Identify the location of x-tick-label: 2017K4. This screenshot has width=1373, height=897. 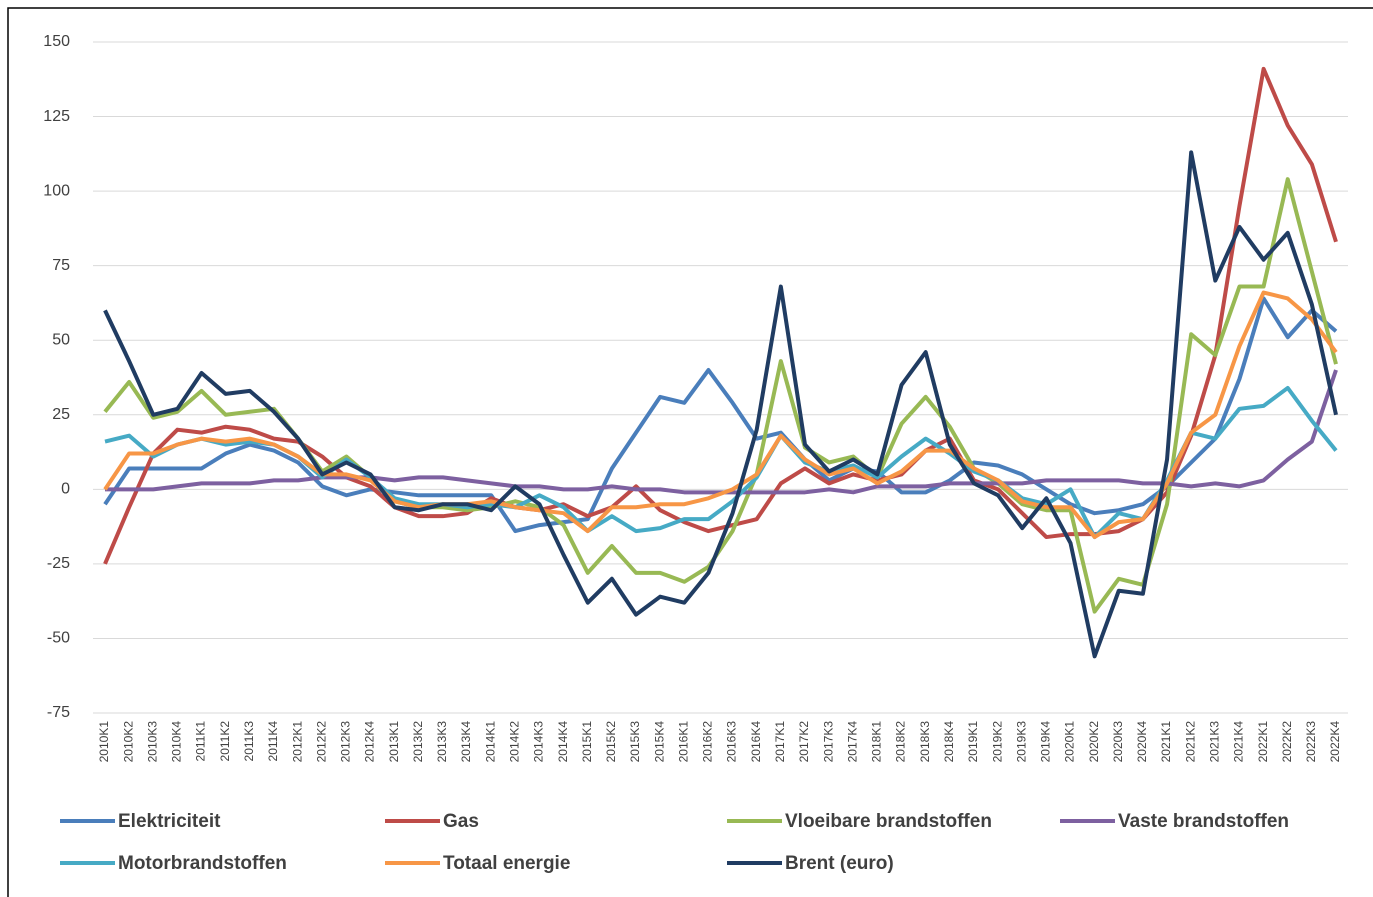
(852, 742).